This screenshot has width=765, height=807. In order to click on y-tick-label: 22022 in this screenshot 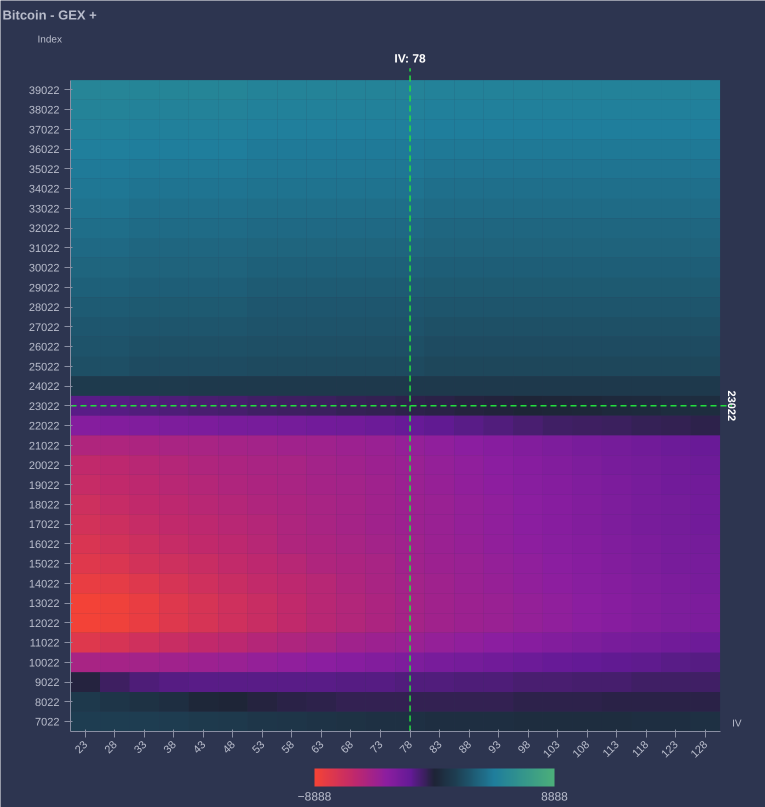, I will do `click(44, 426)`.